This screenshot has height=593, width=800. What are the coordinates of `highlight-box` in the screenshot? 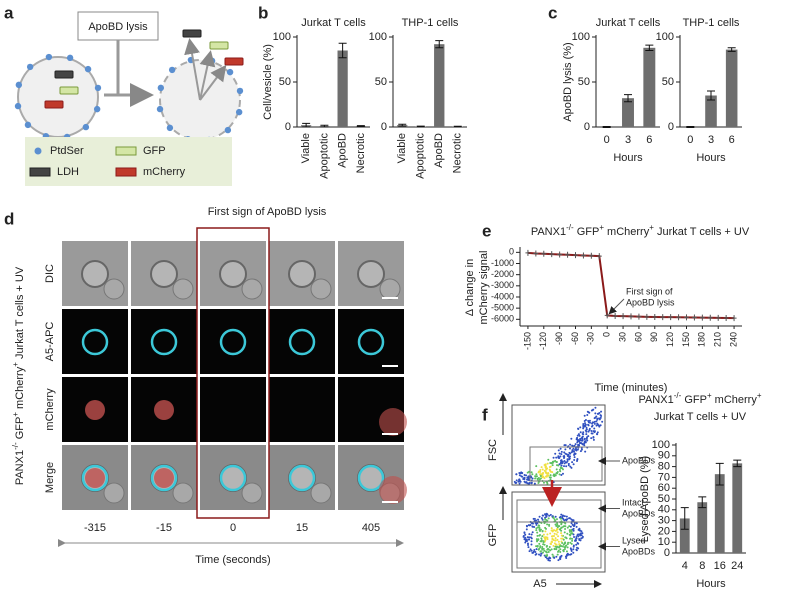 It's located at (233, 373).